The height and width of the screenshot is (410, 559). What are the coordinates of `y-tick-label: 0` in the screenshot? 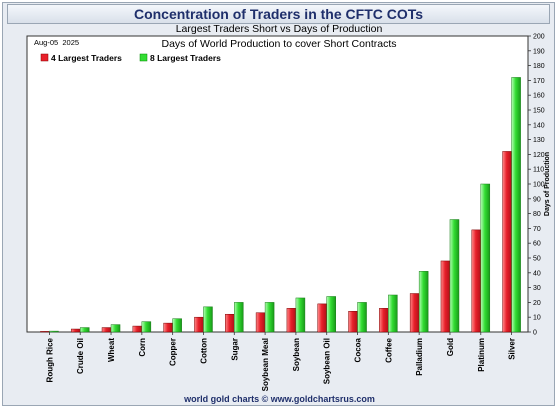 It's located at (535, 333).